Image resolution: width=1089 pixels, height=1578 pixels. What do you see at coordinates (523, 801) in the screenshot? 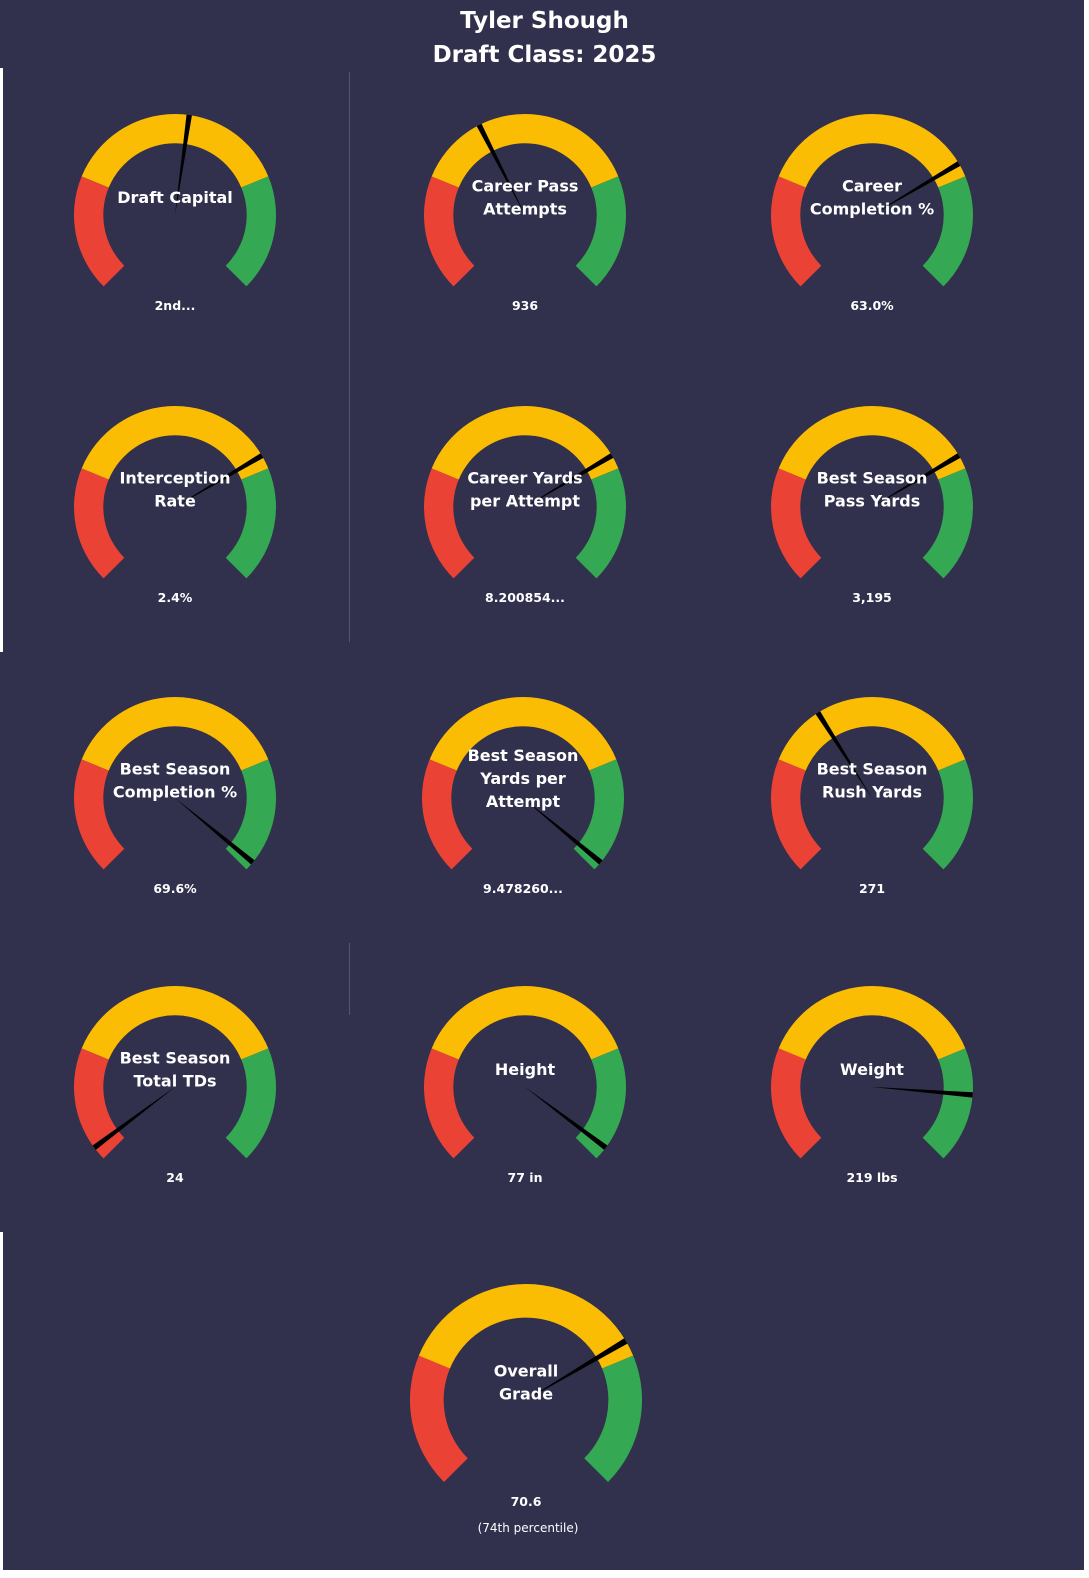
I see `gauge-label: Attempt` at bounding box center [523, 801].